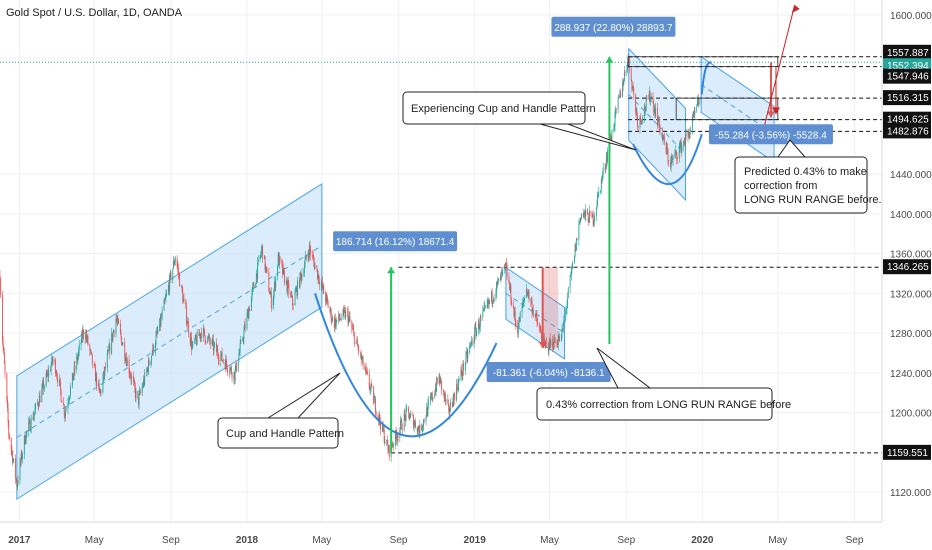  Describe the element at coordinates (549, 540) in the screenshot. I see `x-tick-label: May` at that location.